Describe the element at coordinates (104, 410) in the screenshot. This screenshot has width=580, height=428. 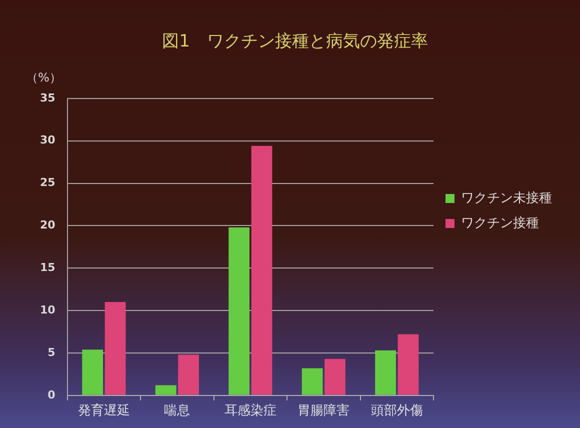
I see `x-tick-label: 発育遅延` at that location.